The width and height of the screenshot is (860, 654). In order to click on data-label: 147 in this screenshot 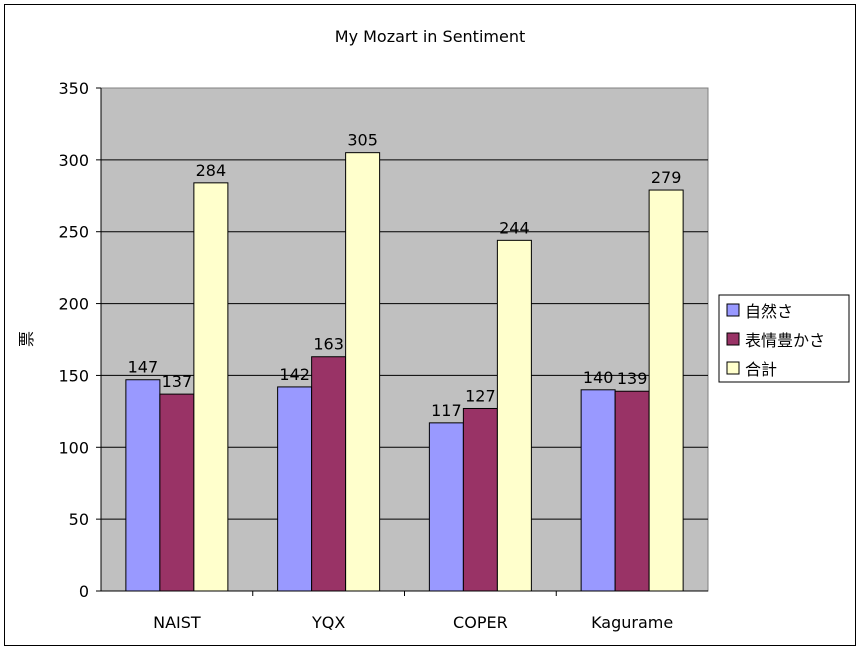, I will do `click(143, 367)`.